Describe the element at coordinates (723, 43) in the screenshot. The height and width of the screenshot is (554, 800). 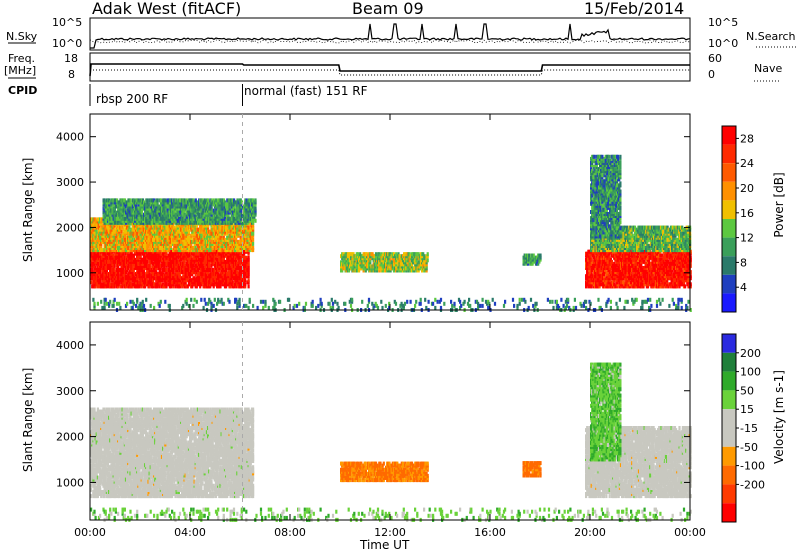
I see `nsearch-tick-bottom: 10^0` at that location.